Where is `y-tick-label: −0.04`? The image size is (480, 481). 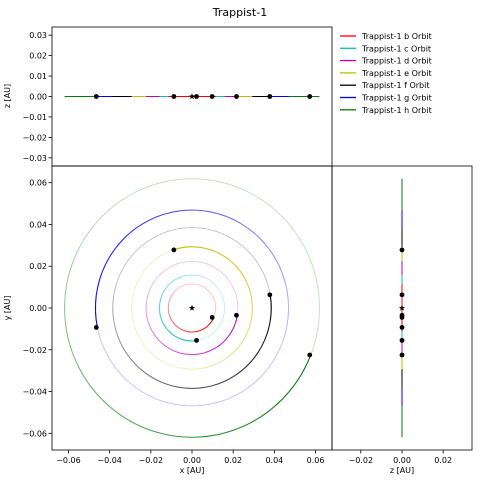 y-tick-label: −0.04 is located at coordinates (34, 392).